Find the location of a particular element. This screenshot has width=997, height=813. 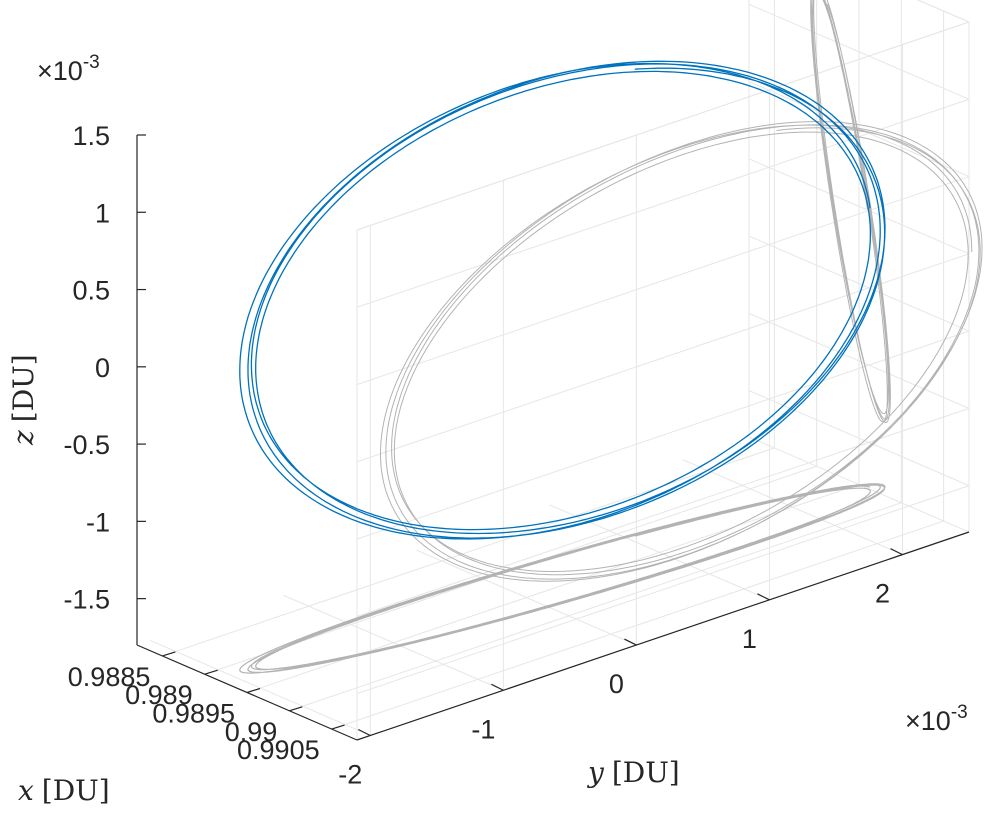

y-tick-label: -1 is located at coordinates (483, 729).